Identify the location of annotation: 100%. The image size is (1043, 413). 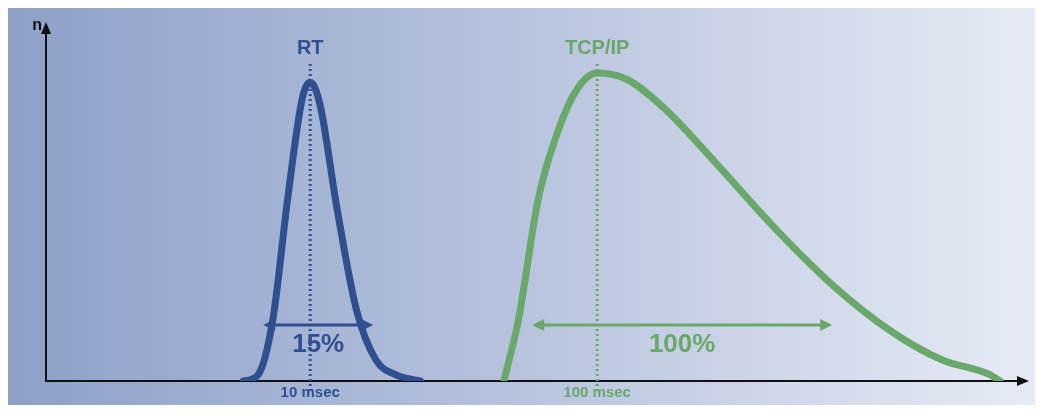
(682, 343).